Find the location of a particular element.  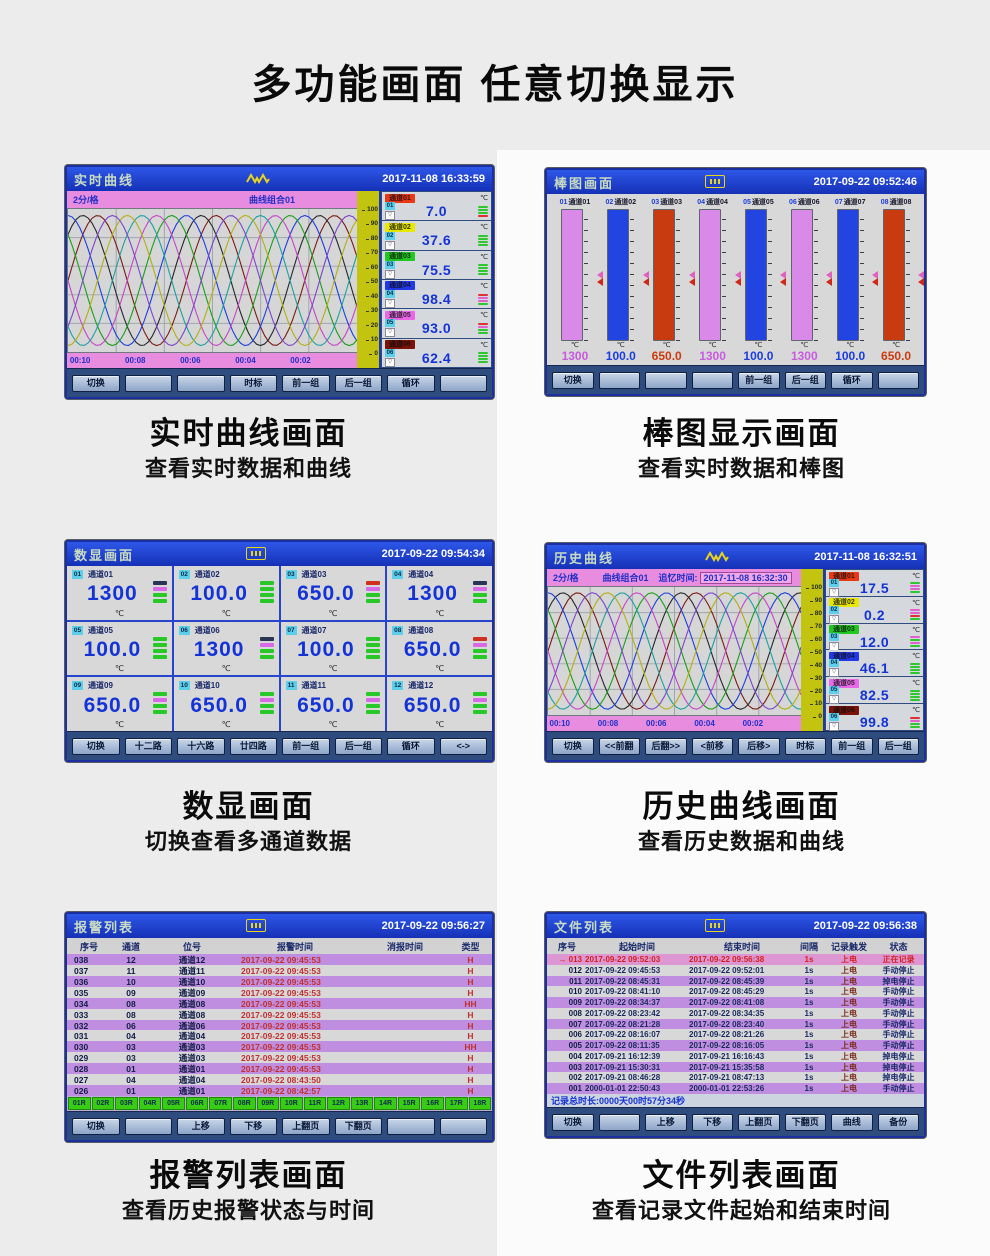

alarm-tab-15R: 15R is located at coordinates (409, 1103).